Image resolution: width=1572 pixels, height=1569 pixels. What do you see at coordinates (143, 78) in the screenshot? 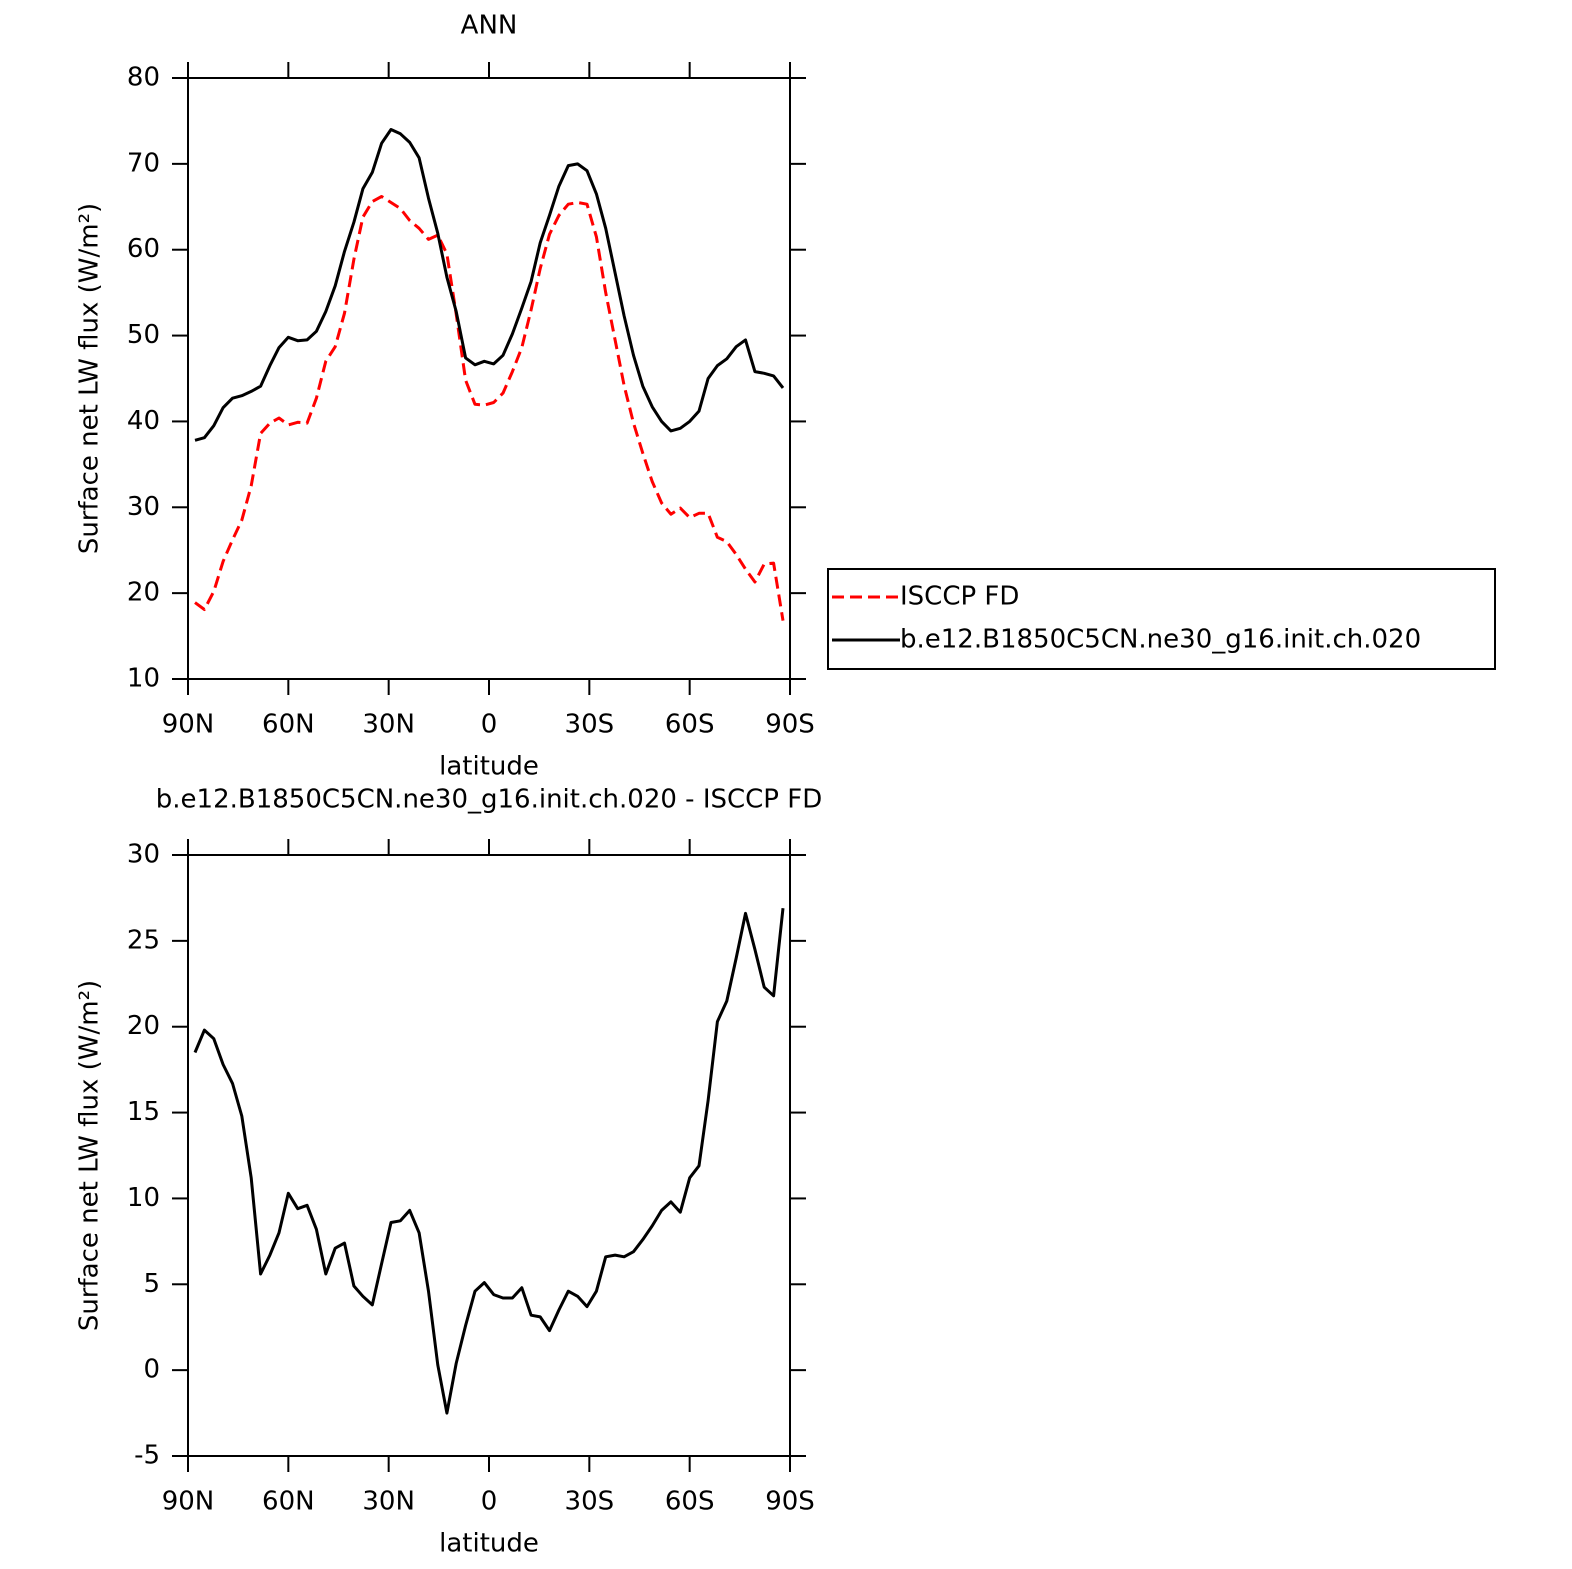
I see `y-tick-label: 80` at bounding box center [143, 78].